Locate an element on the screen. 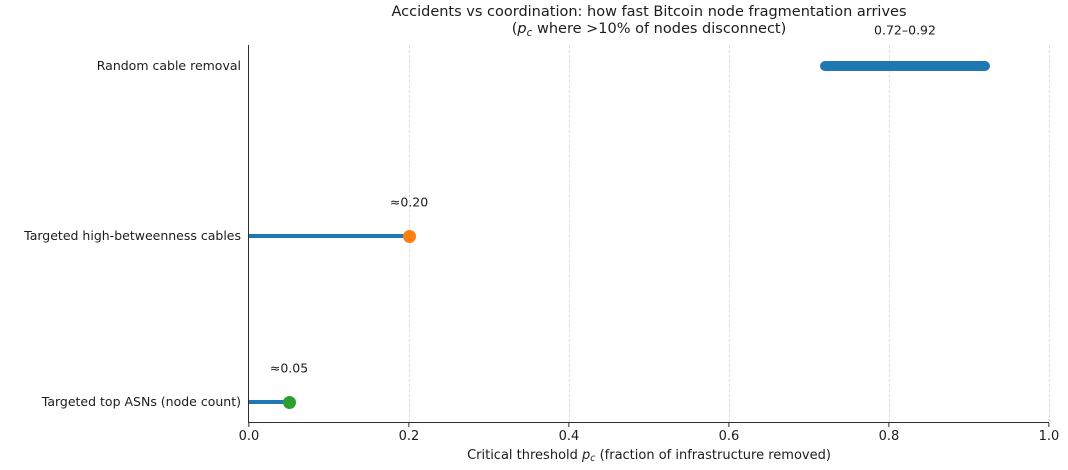 This screenshot has height=470, width=1068. y-axis-label: Targeted top ASNs (node count) is located at coordinates (141, 401).